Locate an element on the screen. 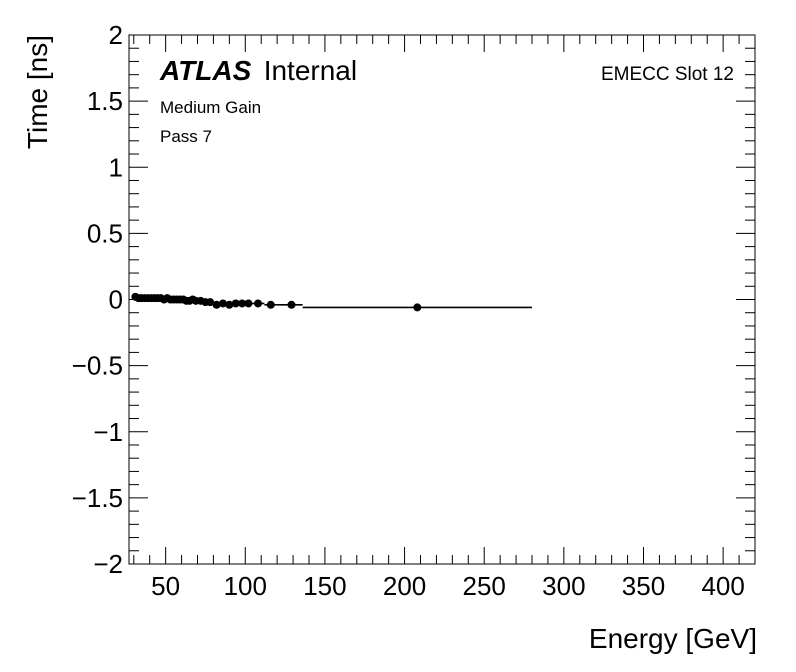  y-tick-label: 1.5 is located at coordinates (105, 101).